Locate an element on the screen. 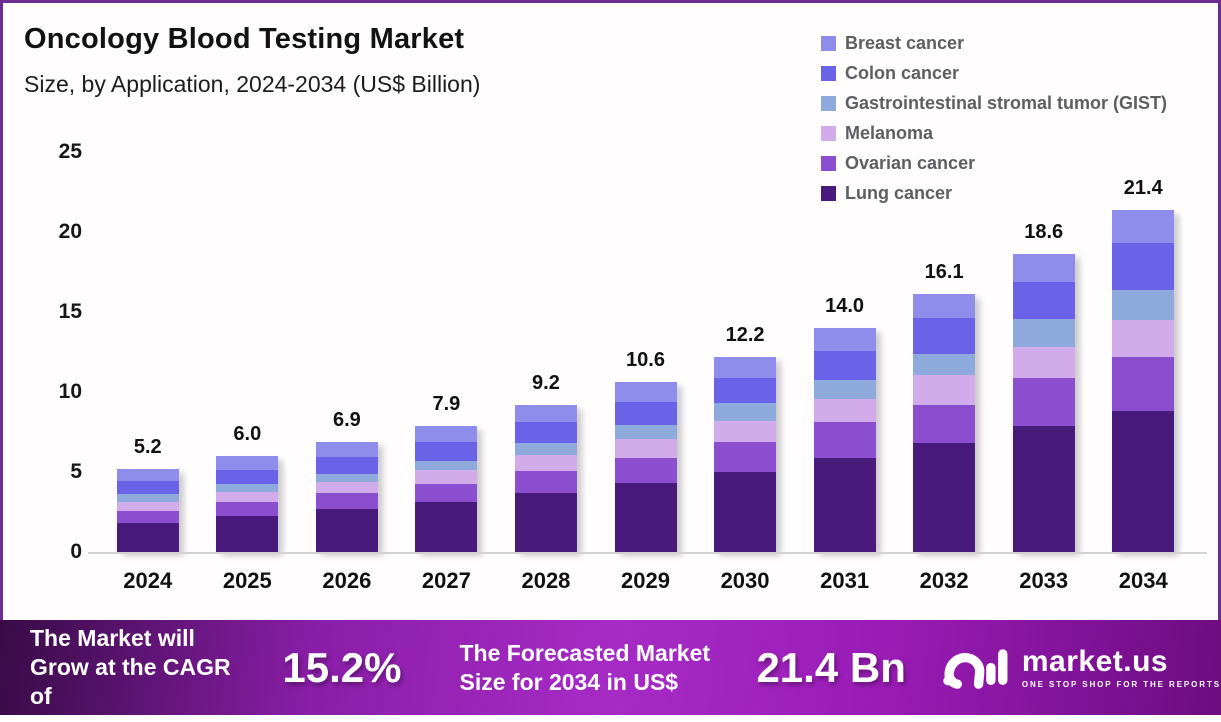 The image size is (1221, 722). stacked-bar-2032 is located at coordinates (944, 423).